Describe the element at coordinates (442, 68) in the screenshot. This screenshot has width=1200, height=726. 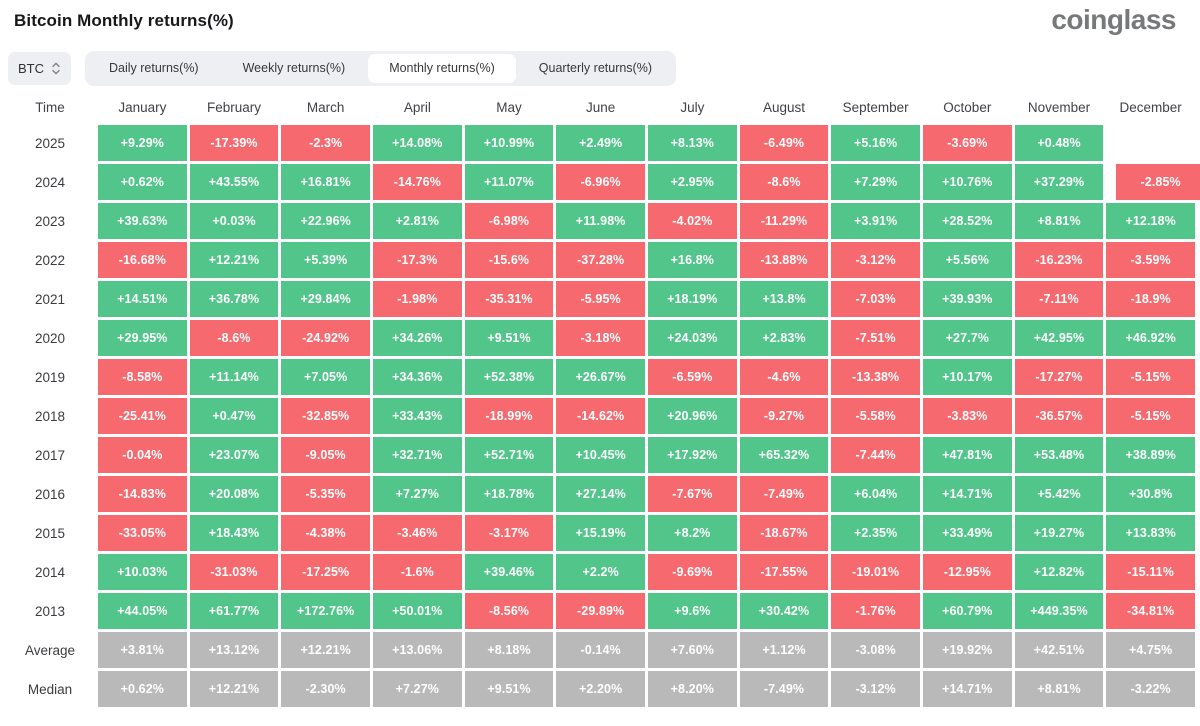
I see `tab-monthly-returns: Monthly returns(%)` at that location.